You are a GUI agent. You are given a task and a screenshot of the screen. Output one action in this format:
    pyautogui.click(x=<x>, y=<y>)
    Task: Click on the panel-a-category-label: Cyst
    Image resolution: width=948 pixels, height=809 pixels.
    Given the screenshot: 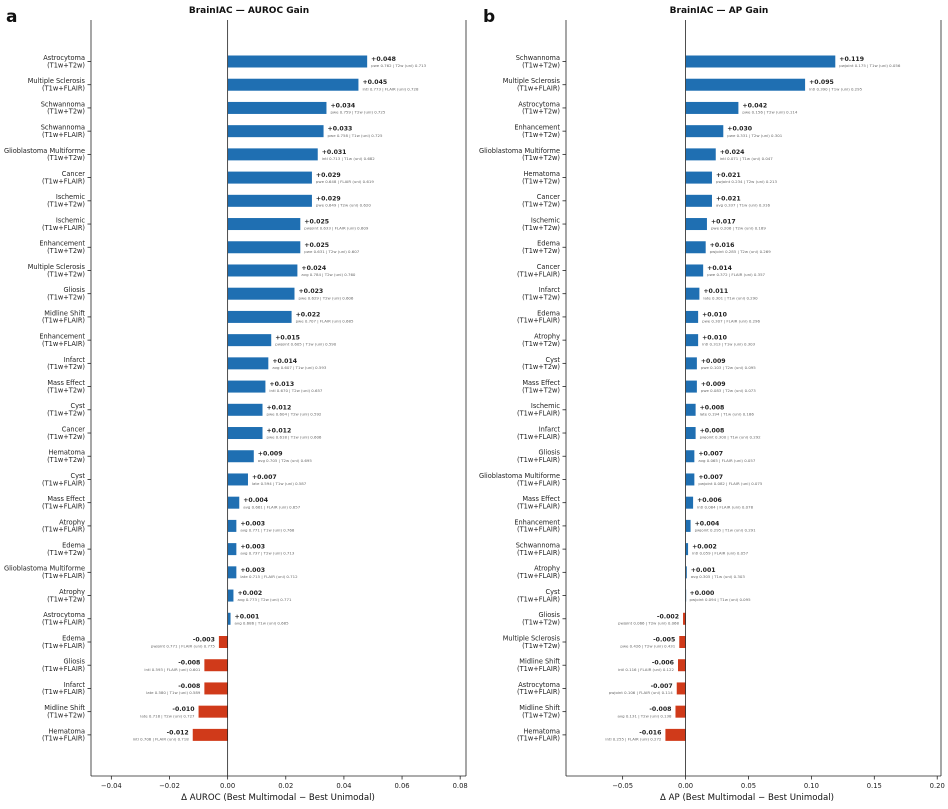 What is the action you would take?
    pyautogui.click(x=77, y=406)
    